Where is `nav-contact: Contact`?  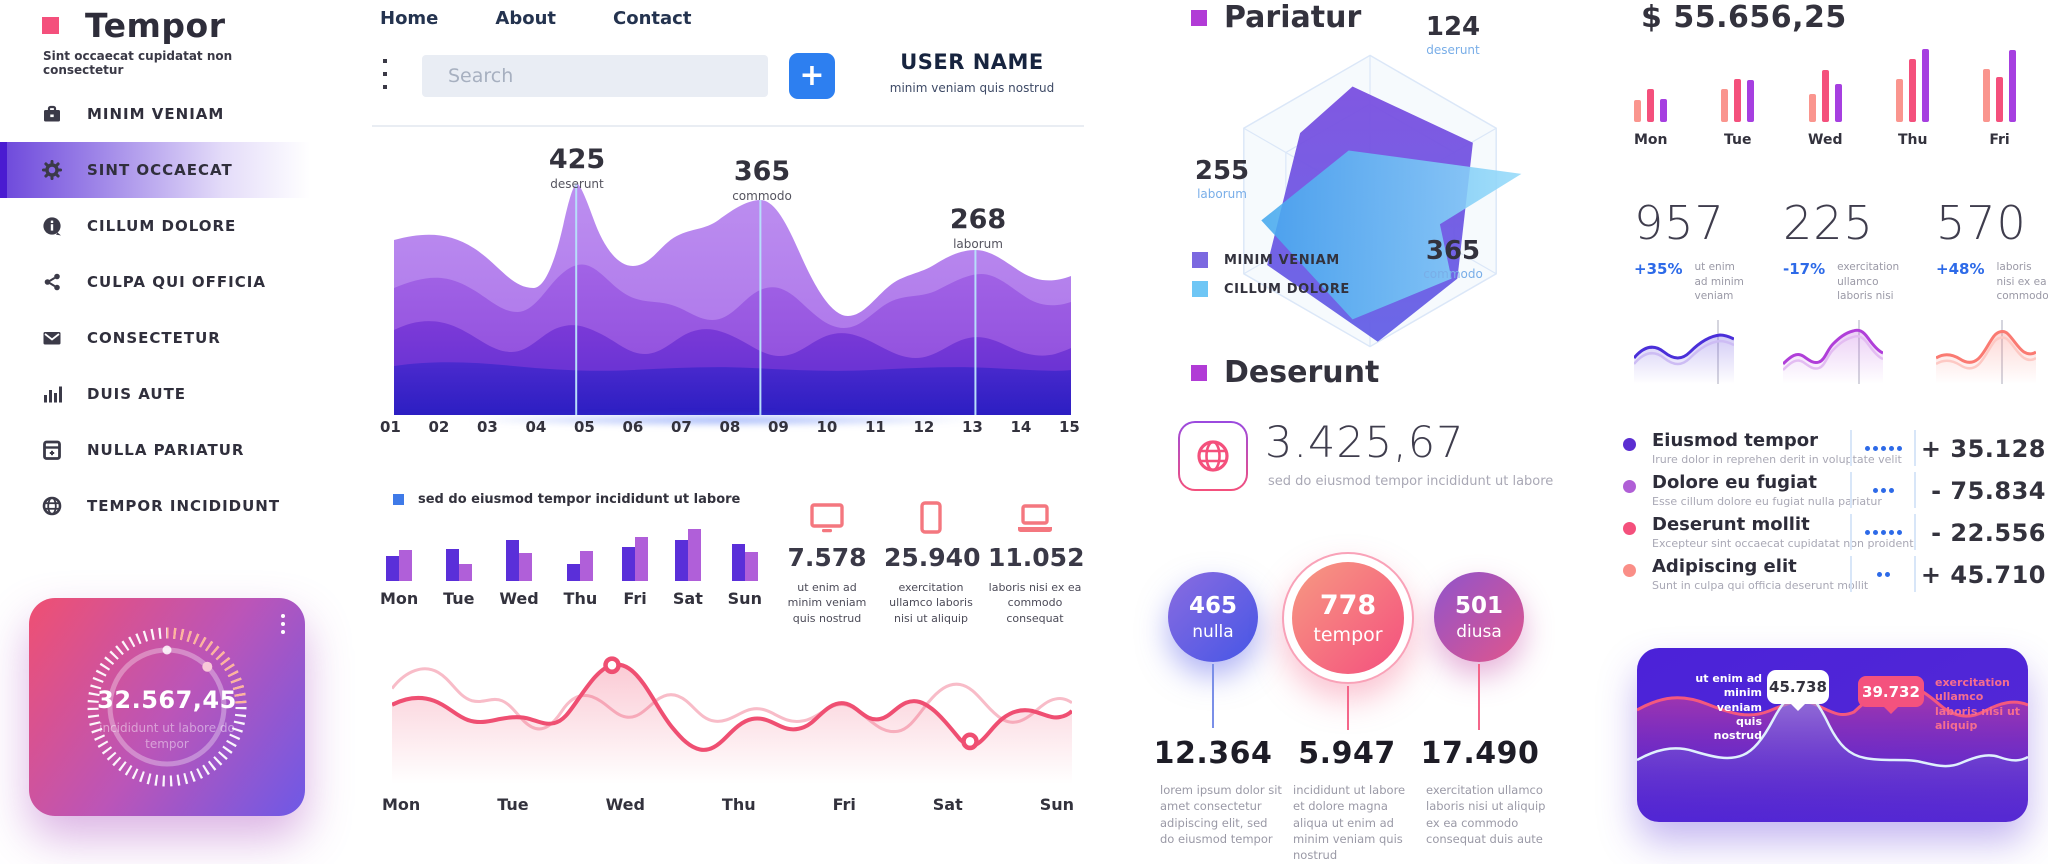 nav-contact: Contact is located at coordinates (652, 18).